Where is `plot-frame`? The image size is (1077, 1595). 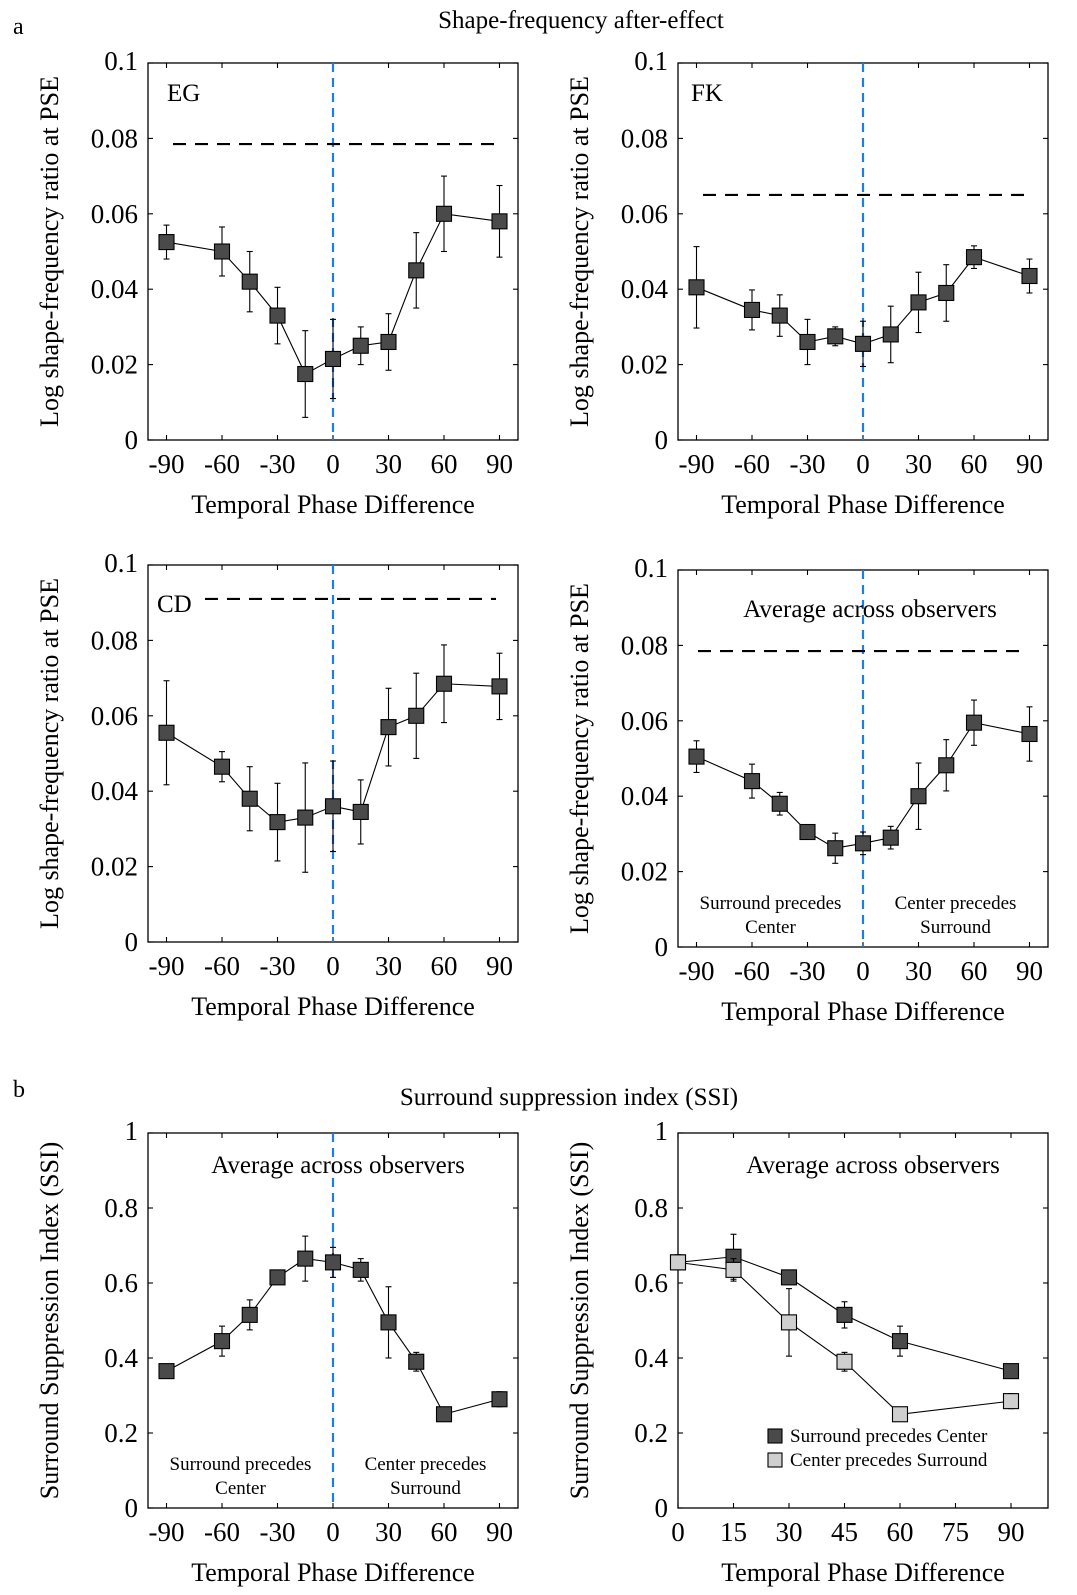
plot-frame is located at coordinates (863, 1320).